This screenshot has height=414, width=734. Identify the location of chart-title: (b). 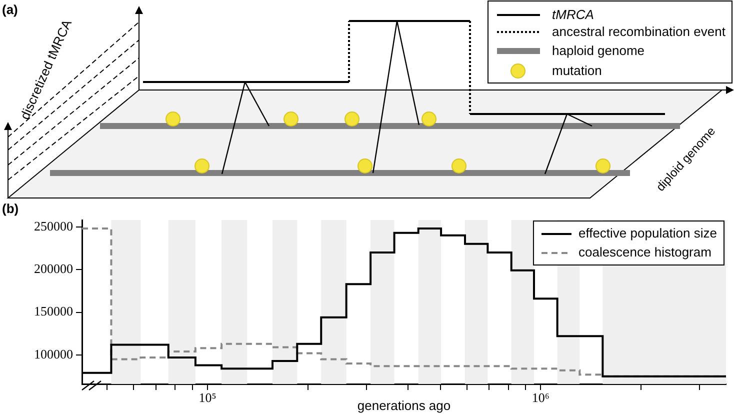
(10, 208).